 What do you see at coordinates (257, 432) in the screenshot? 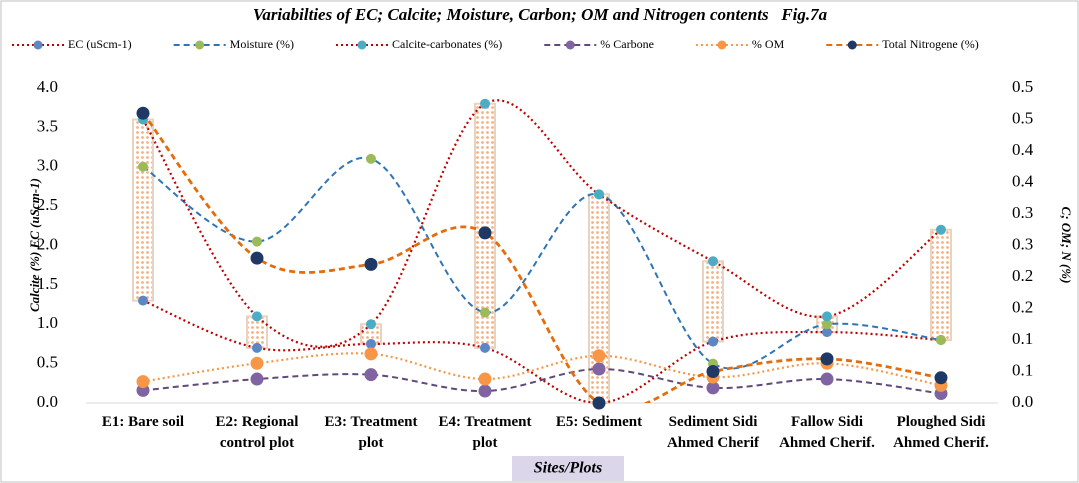
I see `x-tick-label: E2: Regional control plot` at bounding box center [257, 432].